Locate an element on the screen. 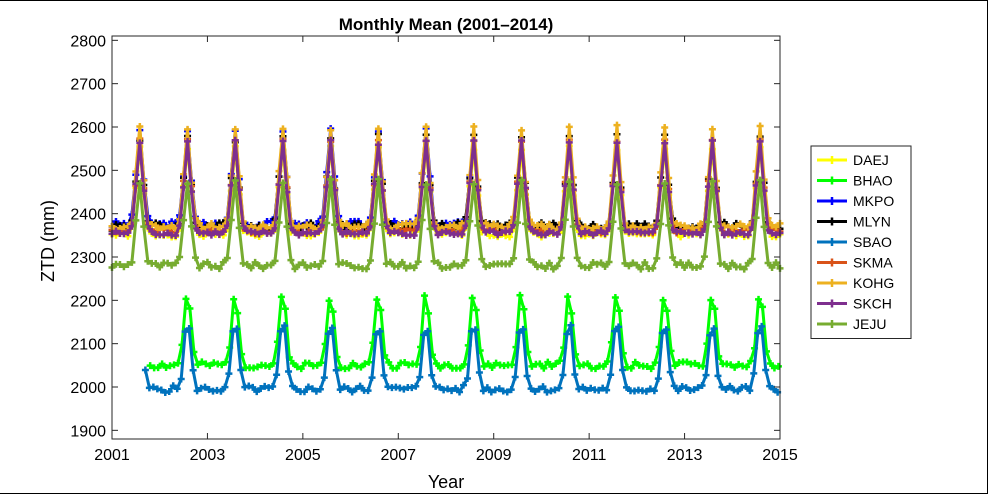 The height and width of the screenshot is (494, 988). legend-label: DAEJ is located at coordinates (871, 160).